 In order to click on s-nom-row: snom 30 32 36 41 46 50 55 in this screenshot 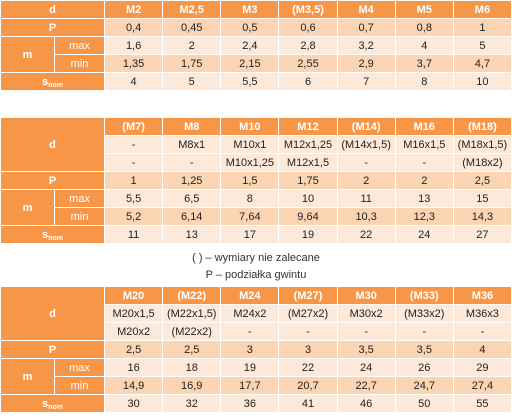, I will do `click(256, 403)`.